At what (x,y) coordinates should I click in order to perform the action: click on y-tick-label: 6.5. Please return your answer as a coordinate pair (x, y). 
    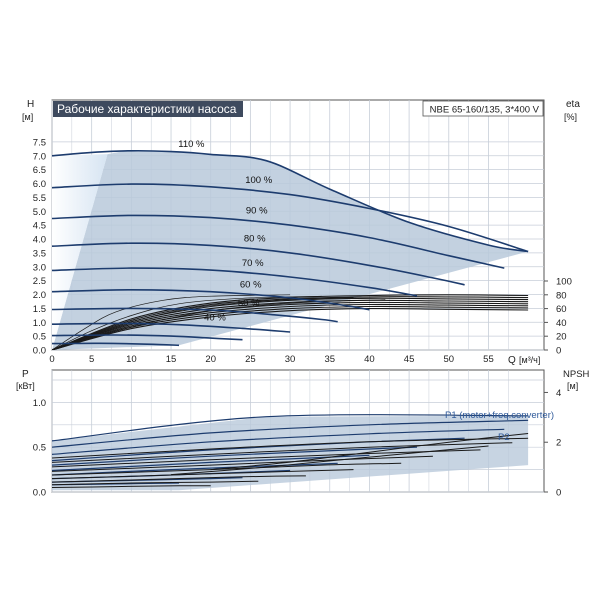
    Looking at the image, I should click on (39, 170).